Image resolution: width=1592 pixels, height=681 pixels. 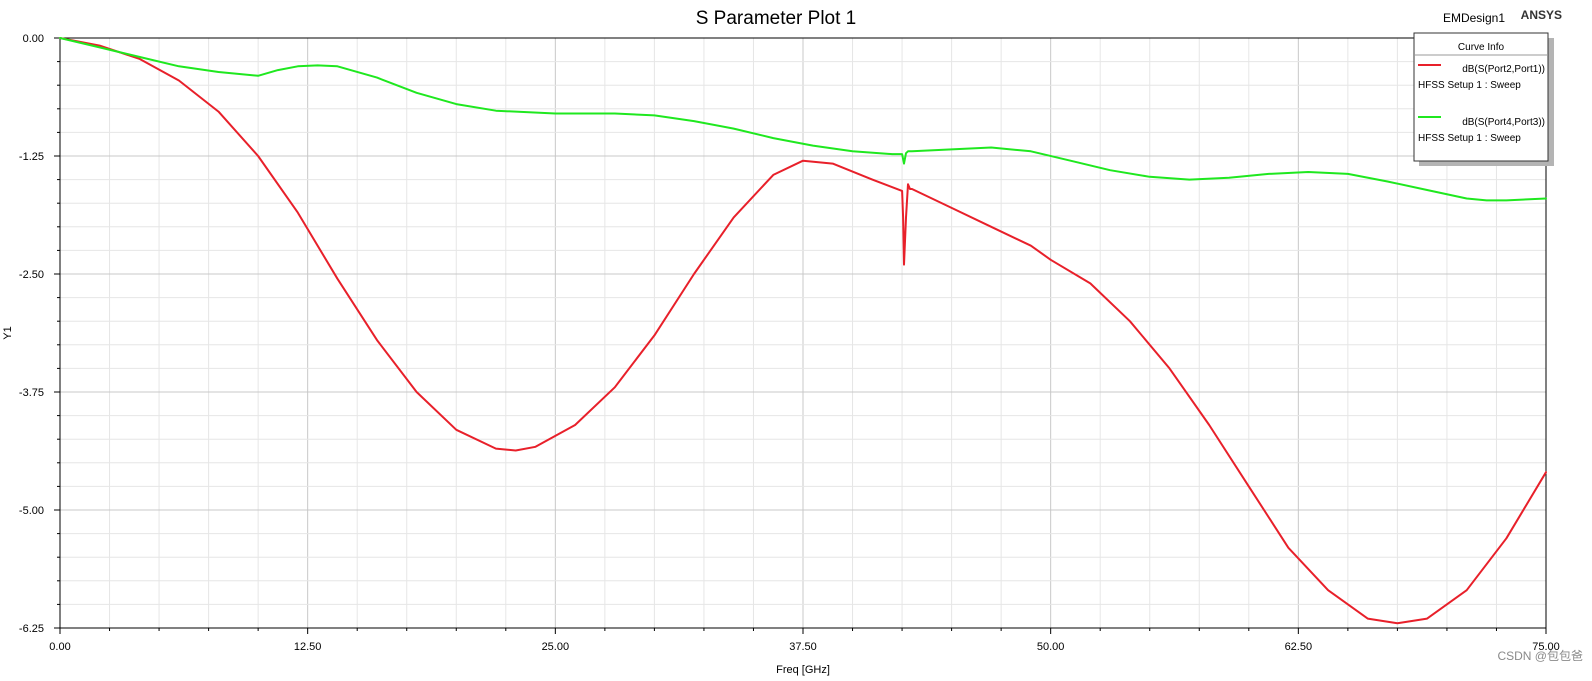 I want to click on x-tick-labels: 0.00 12.50 25.00 37.50 50.00 62.50 75.00, so click(x=804, y=647).